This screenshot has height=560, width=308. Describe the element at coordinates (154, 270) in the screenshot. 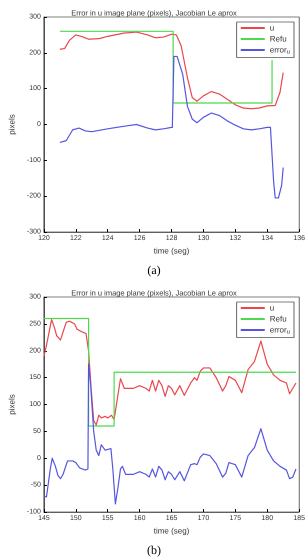

I see `text: (a)` at that location.